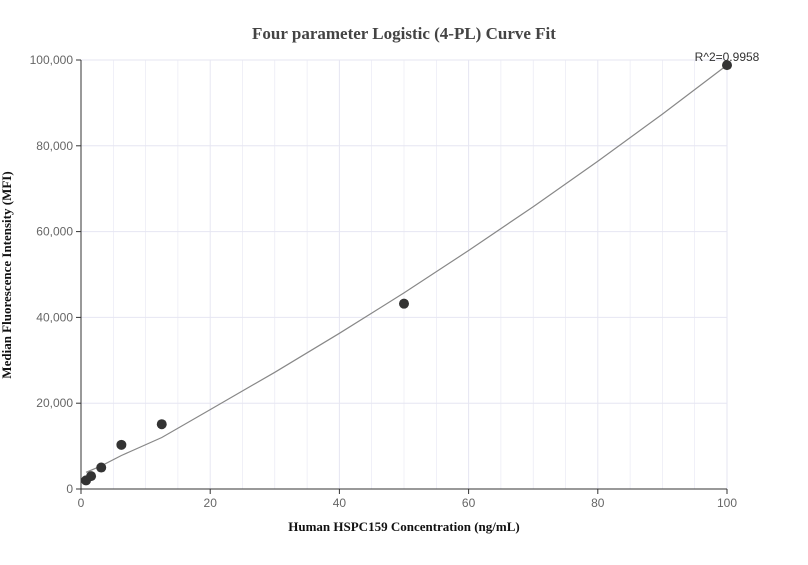 The width and height of the screenshot is (808, 565). Describe the element at coordinates (340, 503) in the screenshot. I see `x-tick-label: 40` at that location.